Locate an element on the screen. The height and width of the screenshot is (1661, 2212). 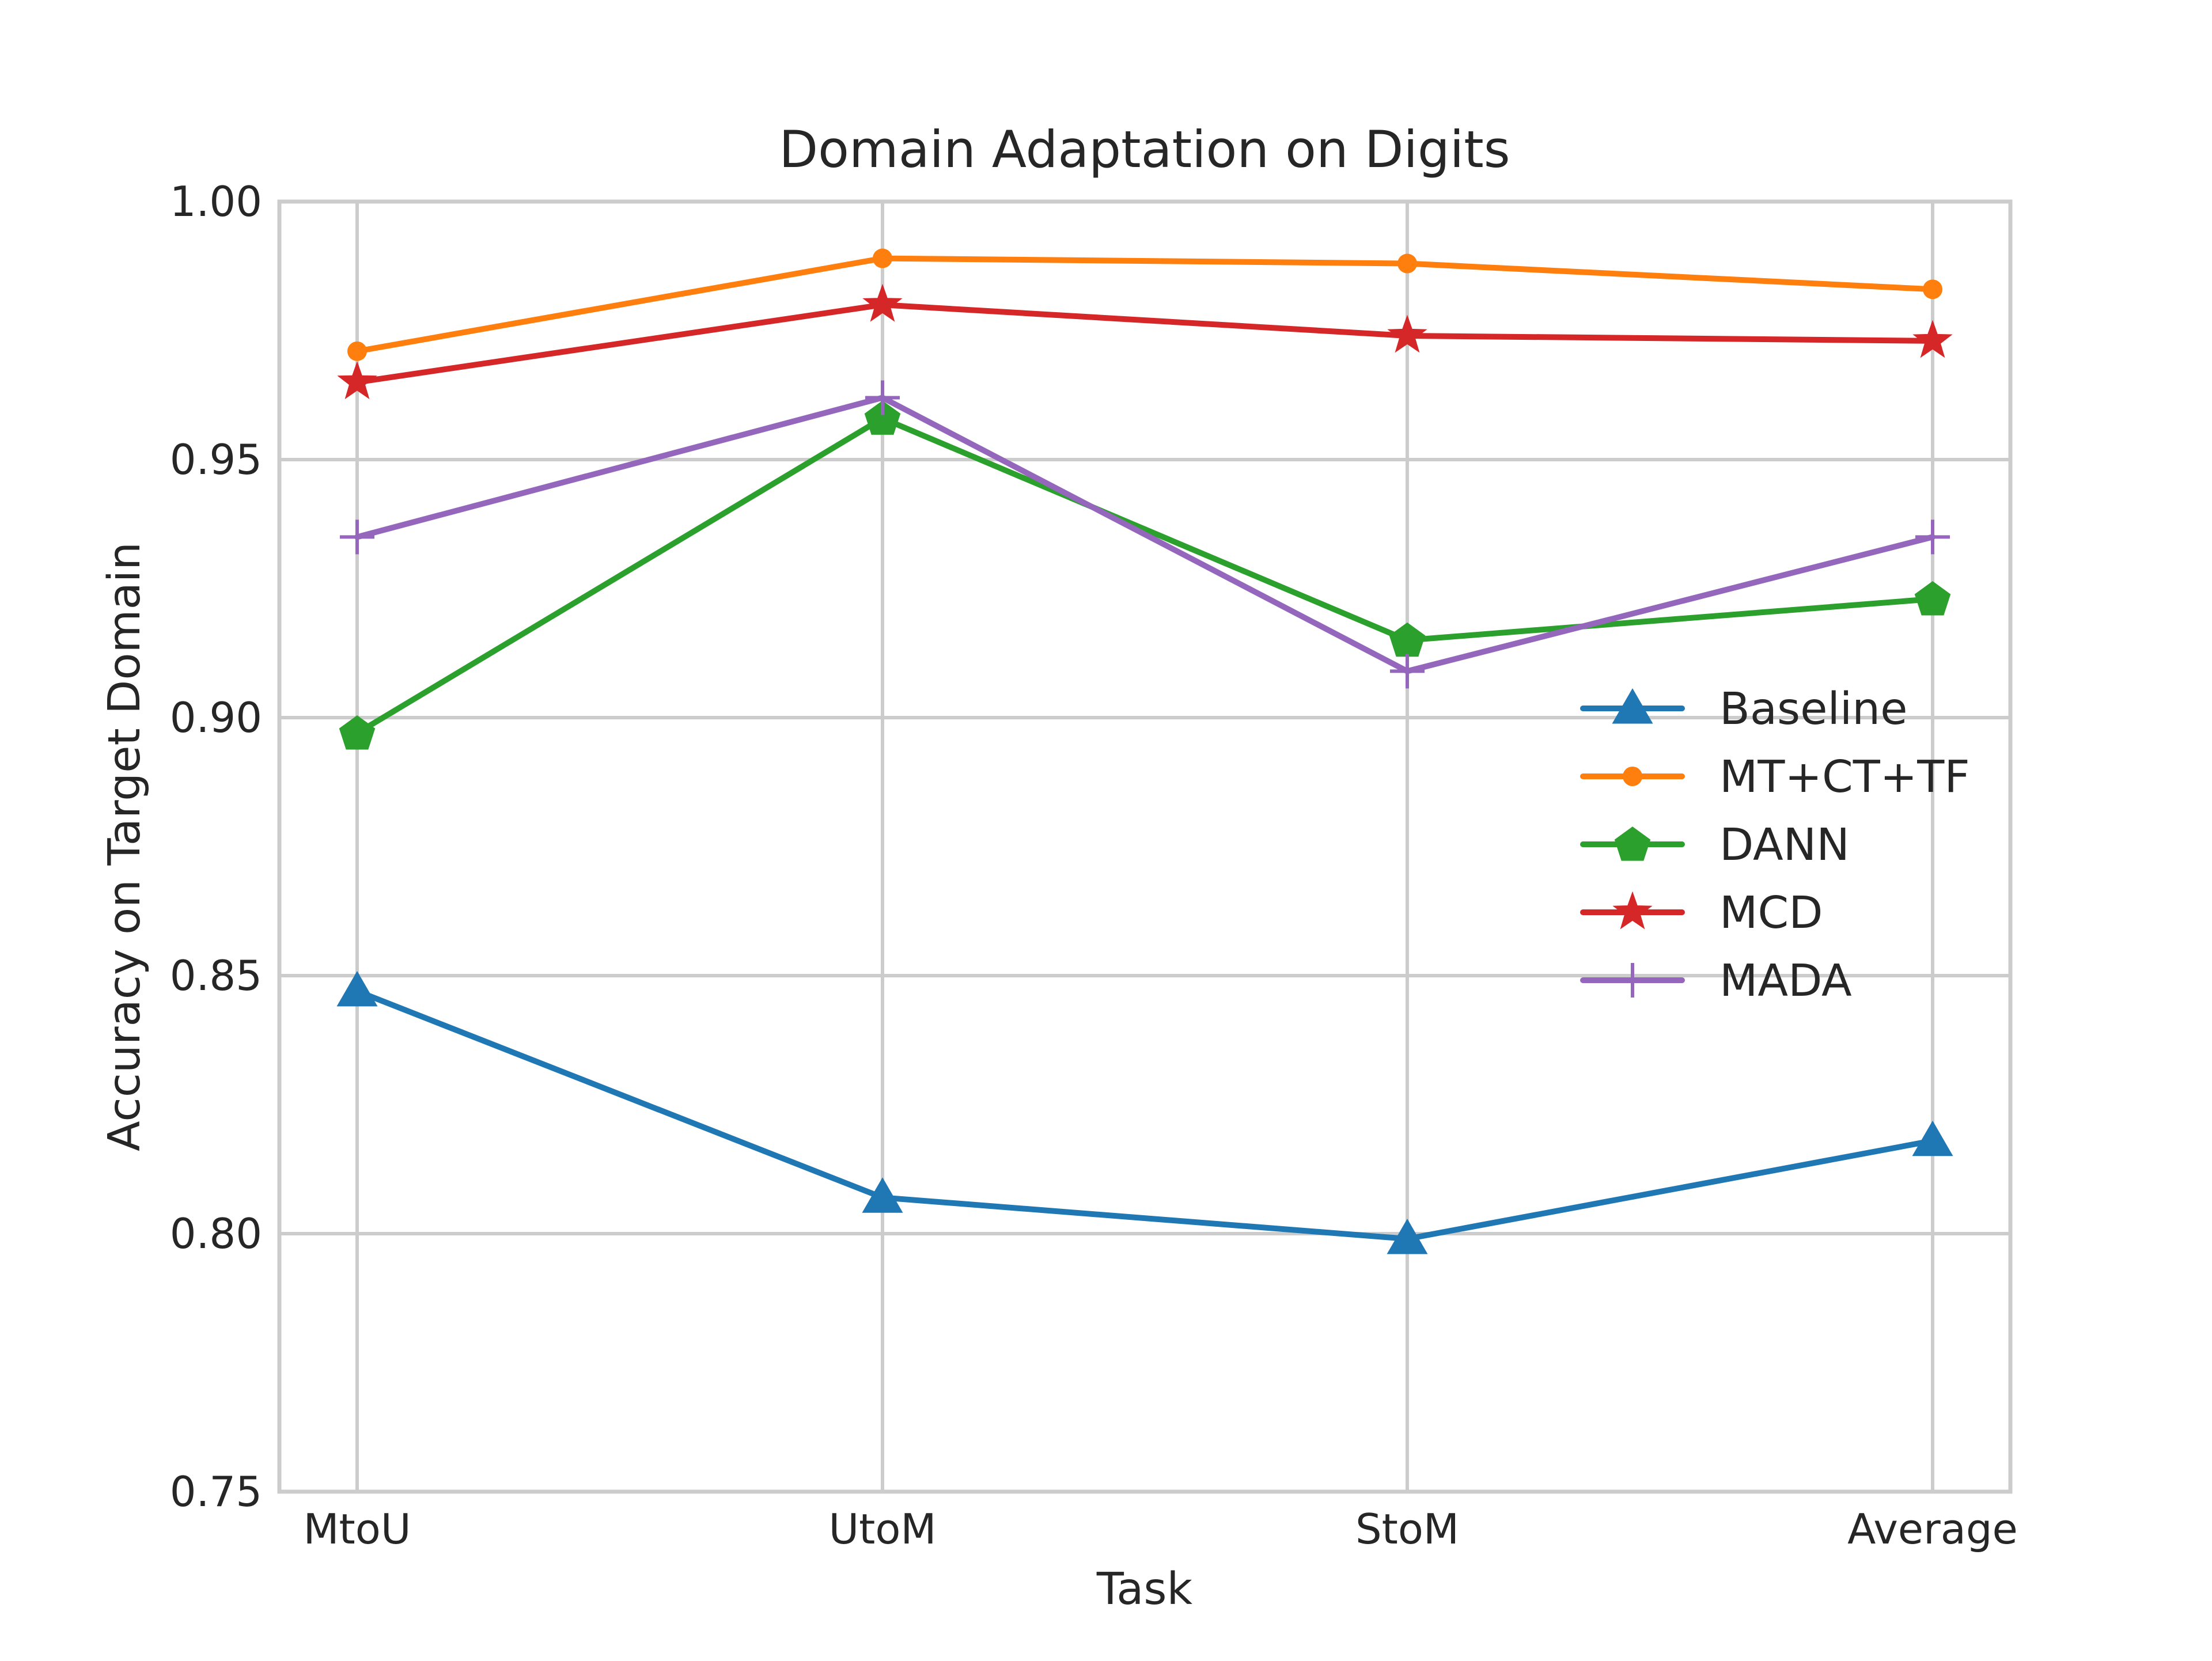
legend-marker-baseline is located at coordinates (1632, 706).